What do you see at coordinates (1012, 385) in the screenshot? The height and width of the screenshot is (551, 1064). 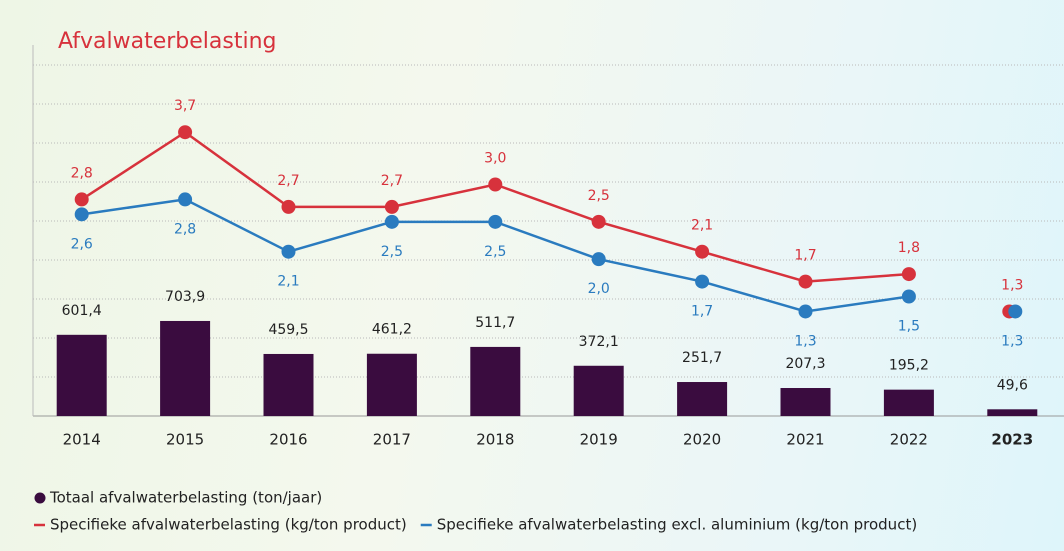 I see `bar-label: 49,6` at bounding box center [1012, 385].